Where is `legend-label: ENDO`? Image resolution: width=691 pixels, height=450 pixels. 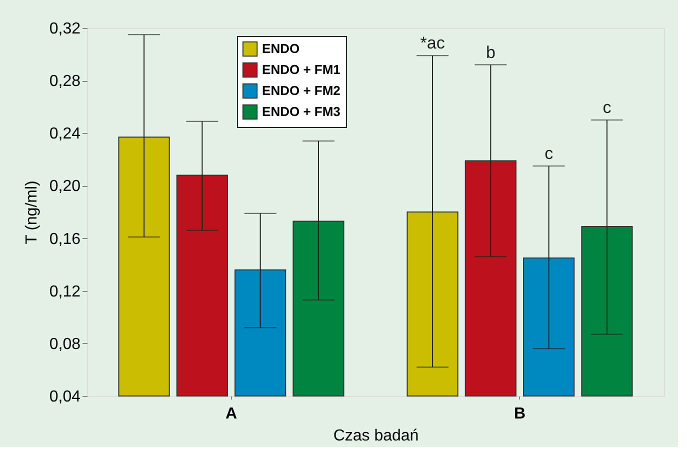
legend-label: ENDO is located at coordinates (281, 48).